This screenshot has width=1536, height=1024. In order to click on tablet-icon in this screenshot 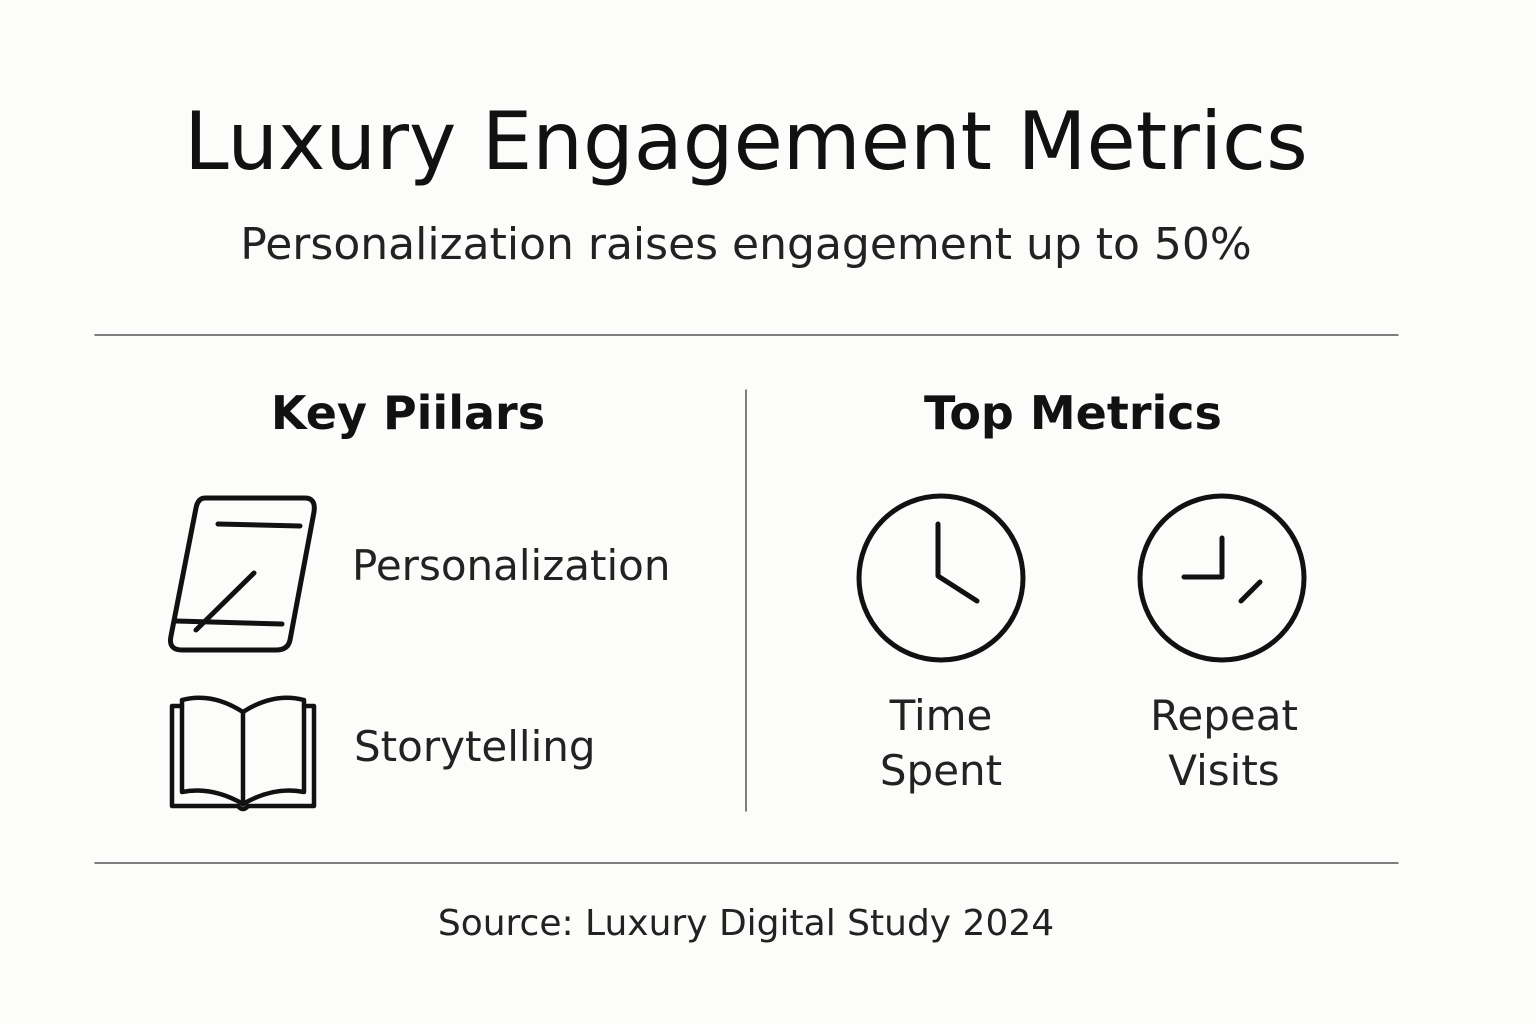, I will do `click(242, 574)`.